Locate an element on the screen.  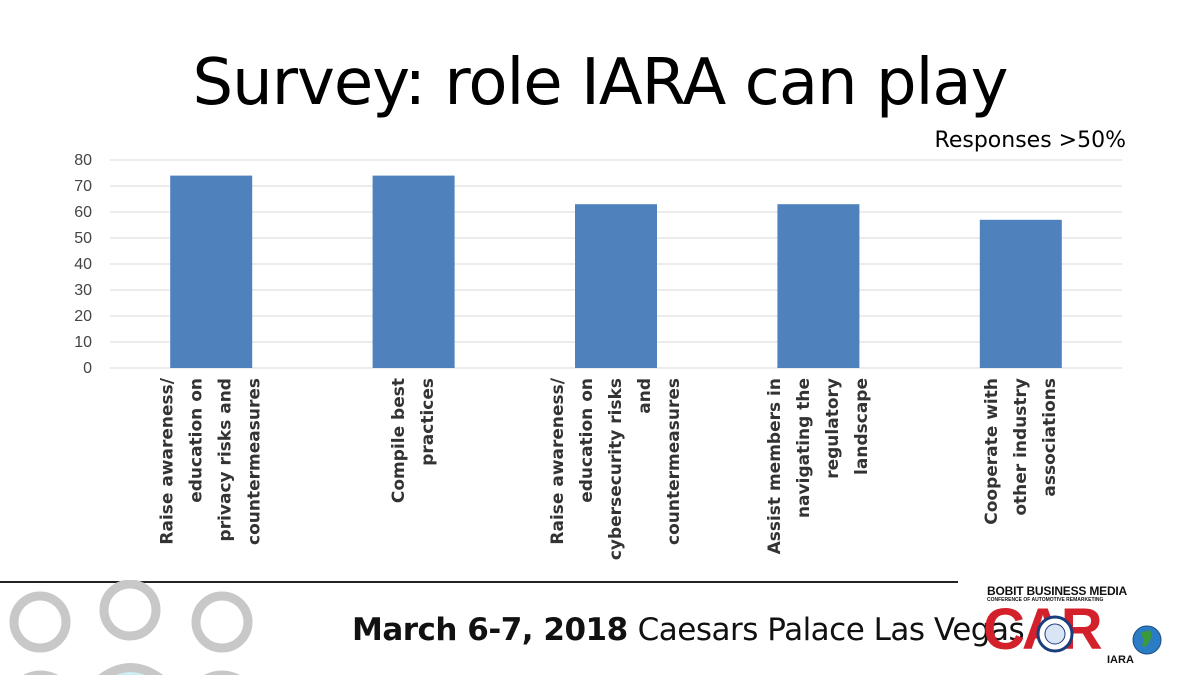
event-info: March 6-7, 2018 Caesars Palace Las Vegas is located at coordinates (688, 630).